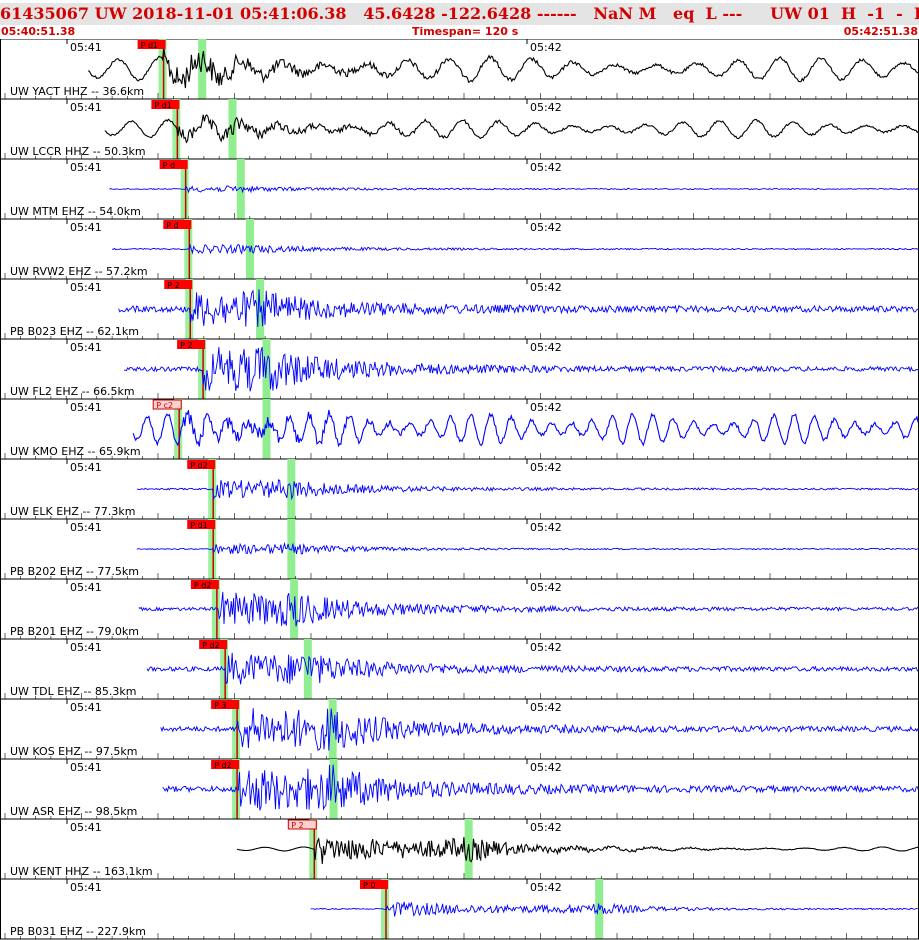 The image size is (919, 940). Describe the element at coordinates (38, 31) in the screenshot. I see `start-time: 05:40:51.38` at that location.